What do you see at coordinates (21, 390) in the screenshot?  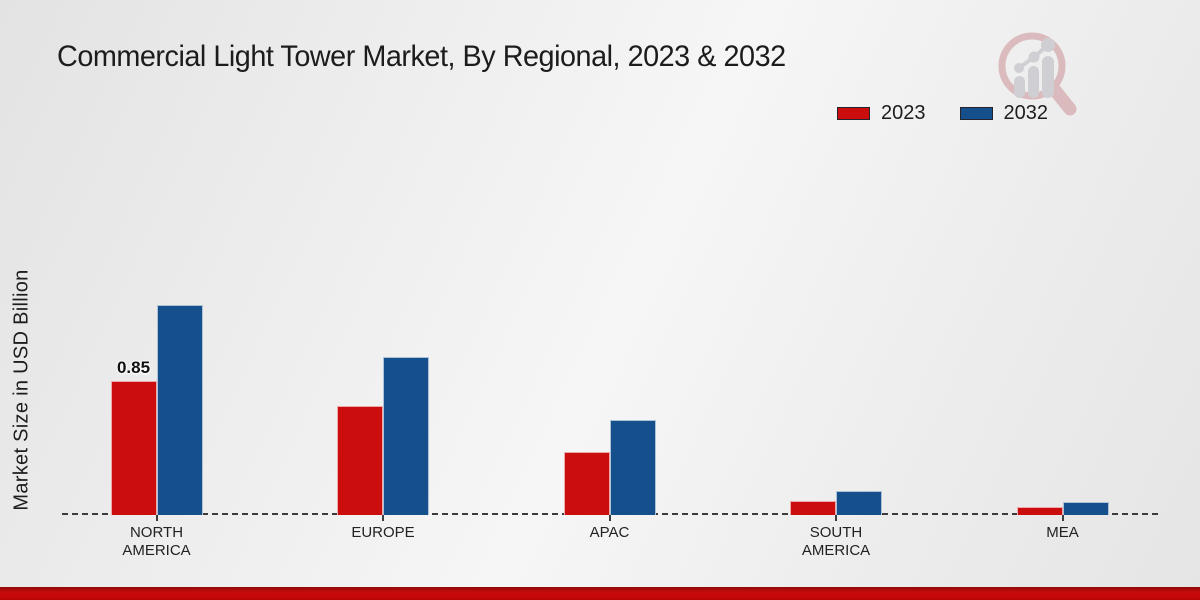 I see `y-axis-label: Market Size in USD Billion` at bounding box center [21, 390].